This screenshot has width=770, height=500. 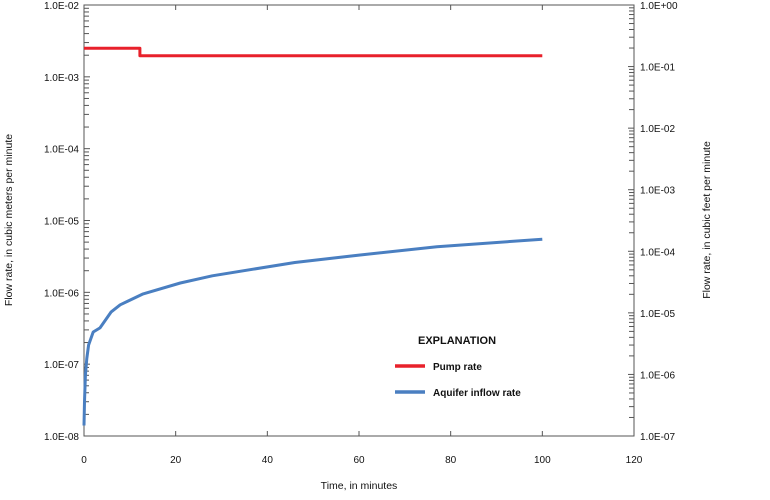 I want to click on series-line-pump-rate, so click(x=313, y=52).